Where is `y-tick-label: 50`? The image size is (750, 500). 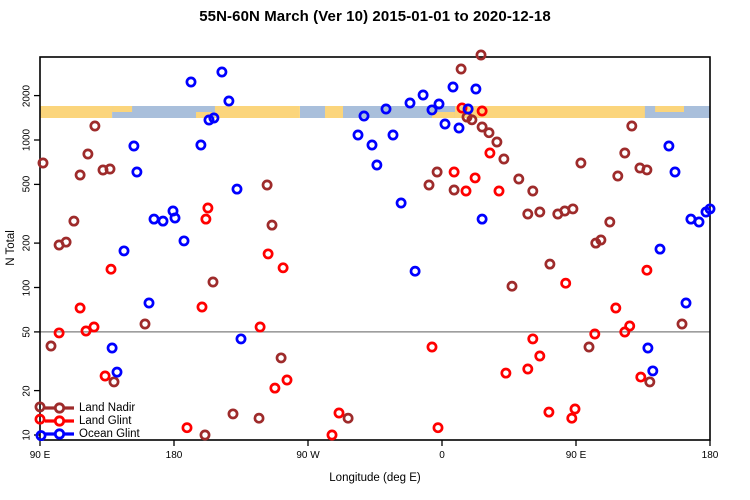
y-tick-label: 50 is located at coordinates (27, 332).